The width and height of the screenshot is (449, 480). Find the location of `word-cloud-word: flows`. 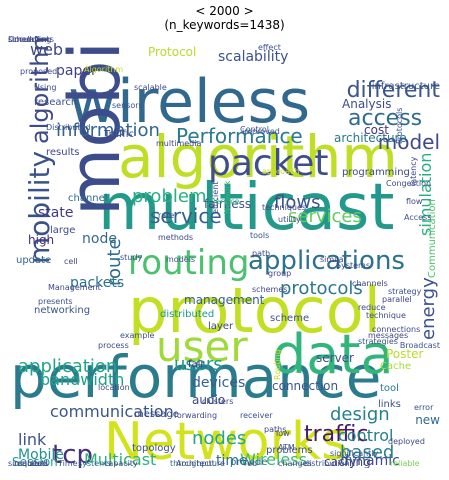

word-cloud-word: flows is located at coordinates (297, 202).